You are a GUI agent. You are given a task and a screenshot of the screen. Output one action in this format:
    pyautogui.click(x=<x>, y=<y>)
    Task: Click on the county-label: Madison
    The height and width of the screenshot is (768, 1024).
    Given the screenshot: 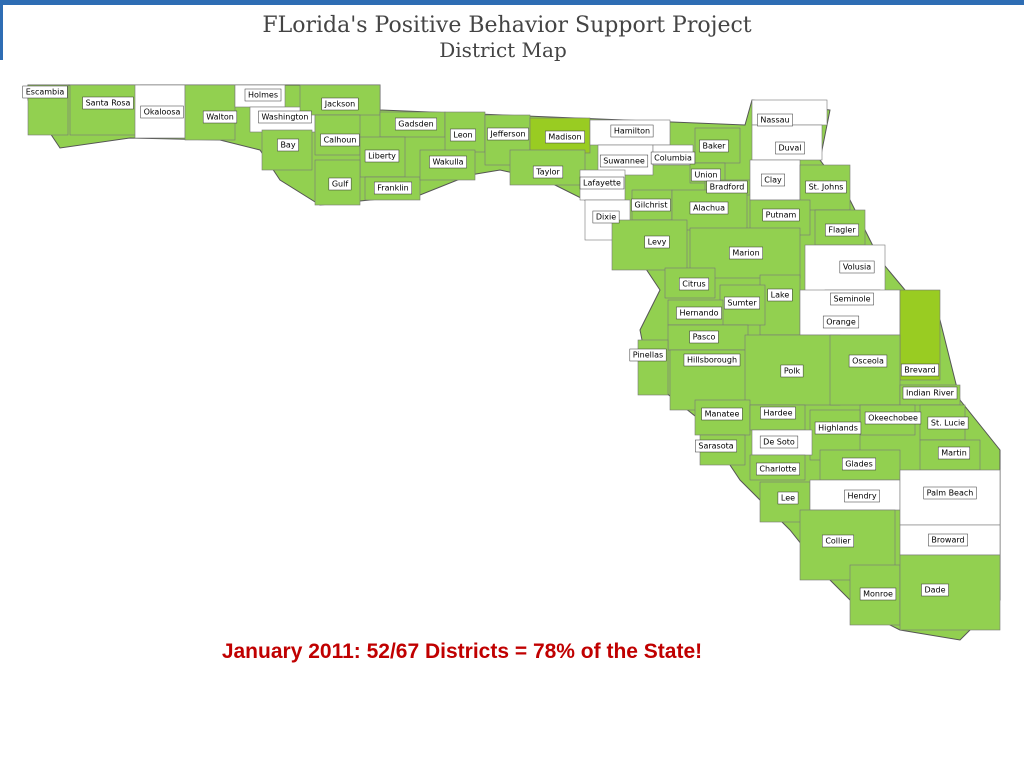 What is the action you would take?
    pyautogui.click(x=564, y=137)
    